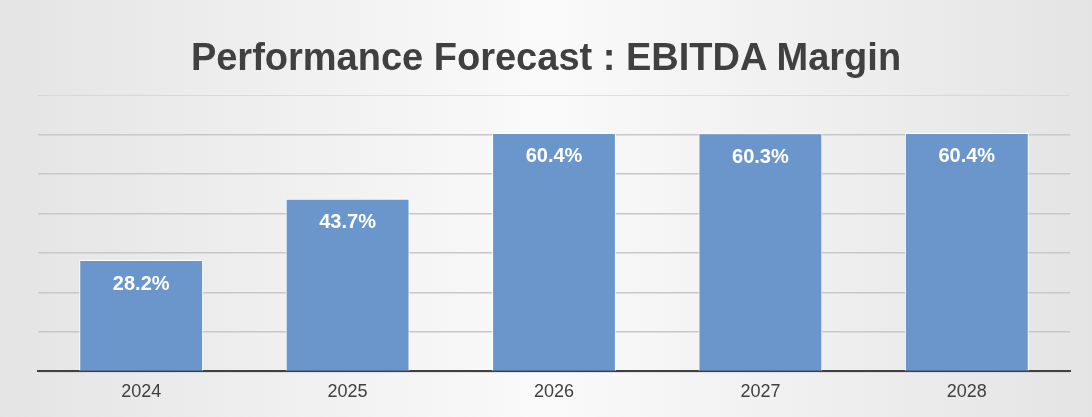 The height and width of the screenshot is (417, 1092). What do you see at coordinates (141, 391) in the screenshot?
I see `x-tick-label: 2024` at bounding box center [141, 391].